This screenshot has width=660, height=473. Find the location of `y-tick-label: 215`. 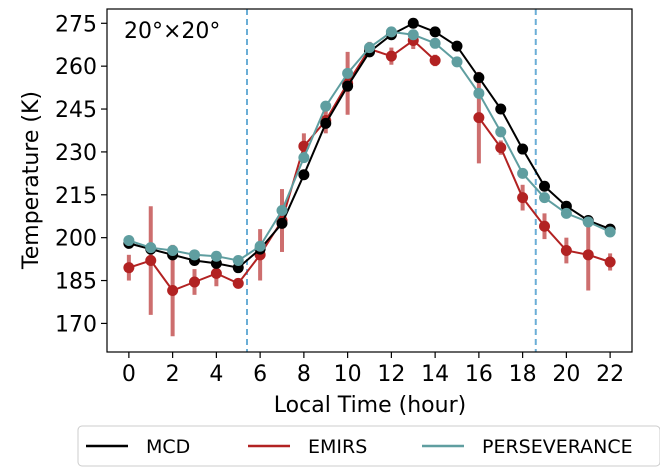

y-tick-label: 215 is located at coordinates (76, 196).